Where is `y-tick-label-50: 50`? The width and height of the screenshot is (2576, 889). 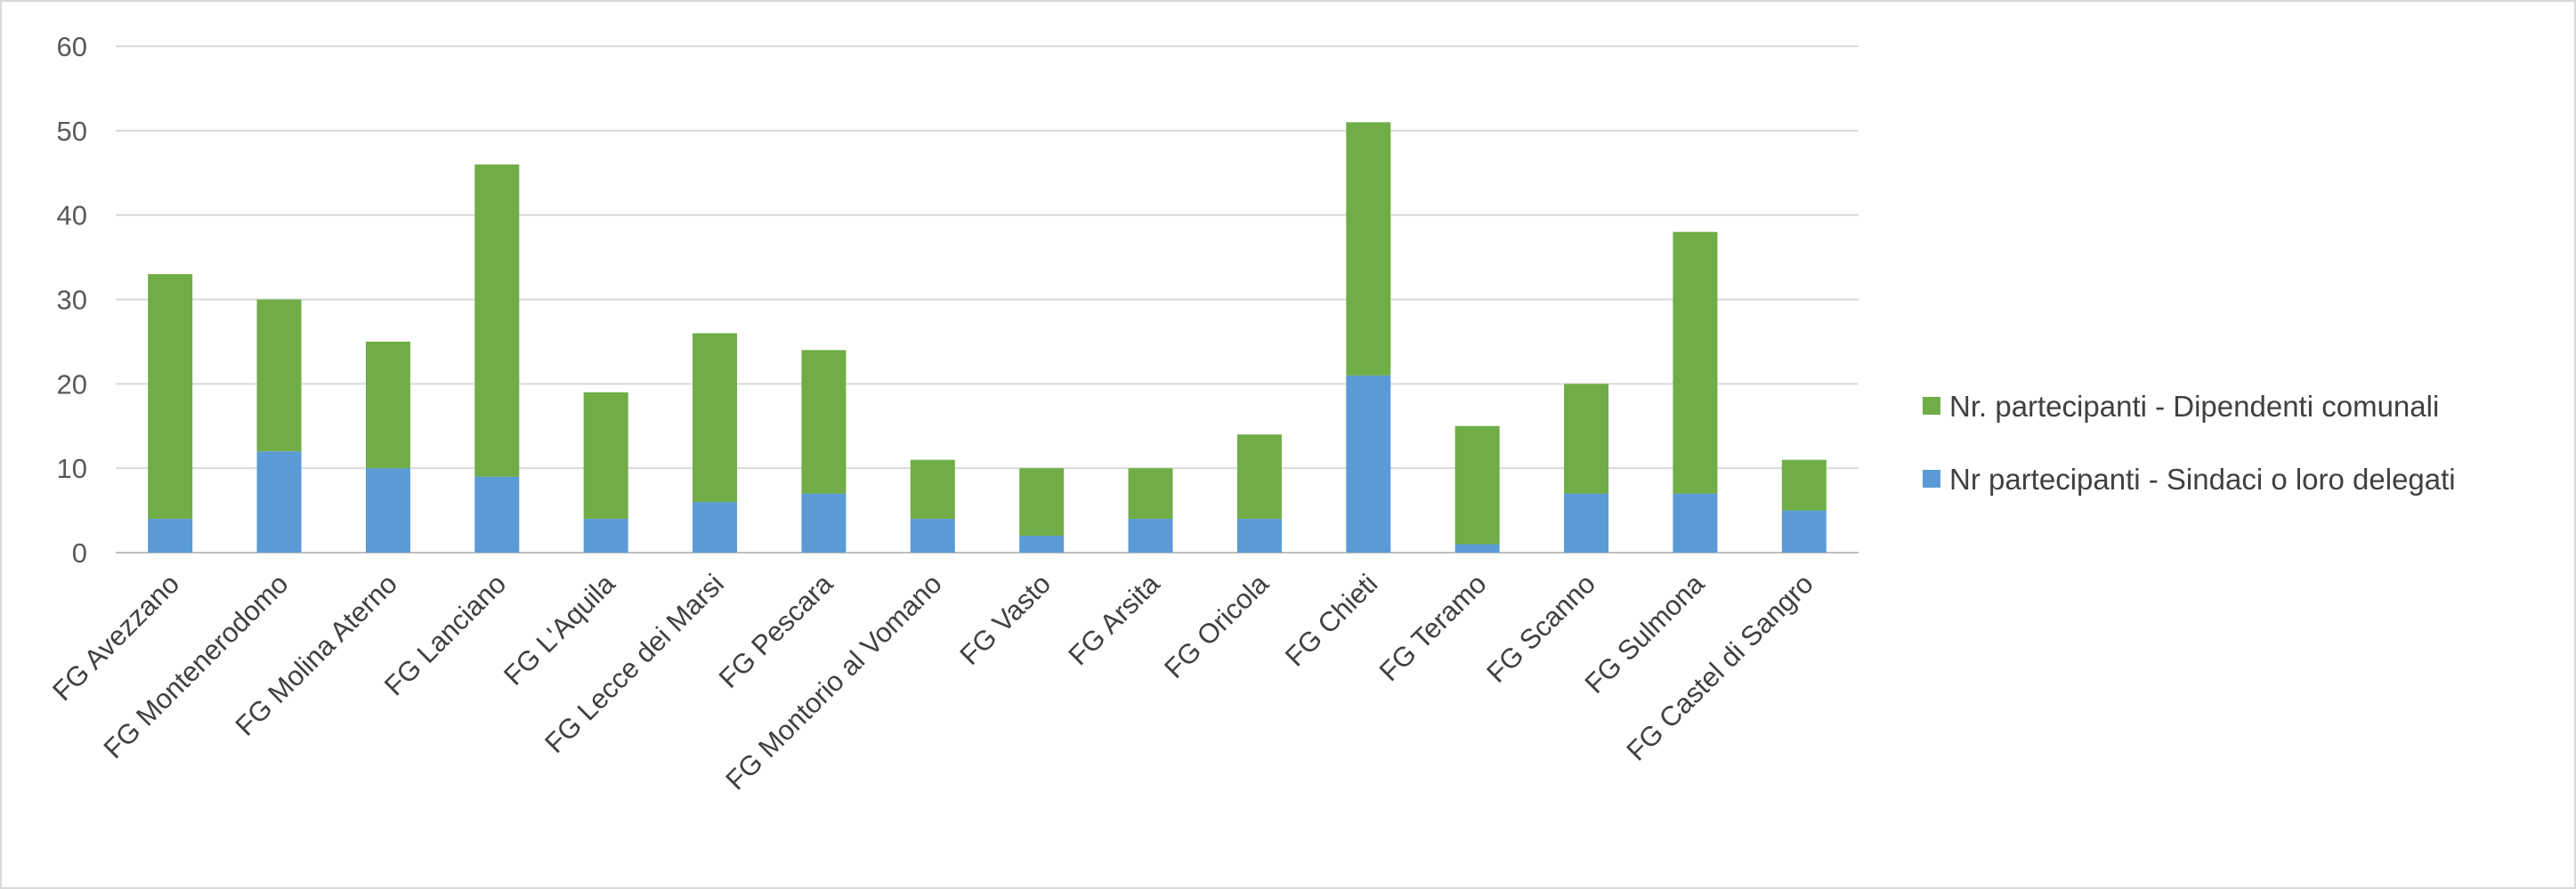
y-tick-label-50: 50 is located at coordinates (72, 131).